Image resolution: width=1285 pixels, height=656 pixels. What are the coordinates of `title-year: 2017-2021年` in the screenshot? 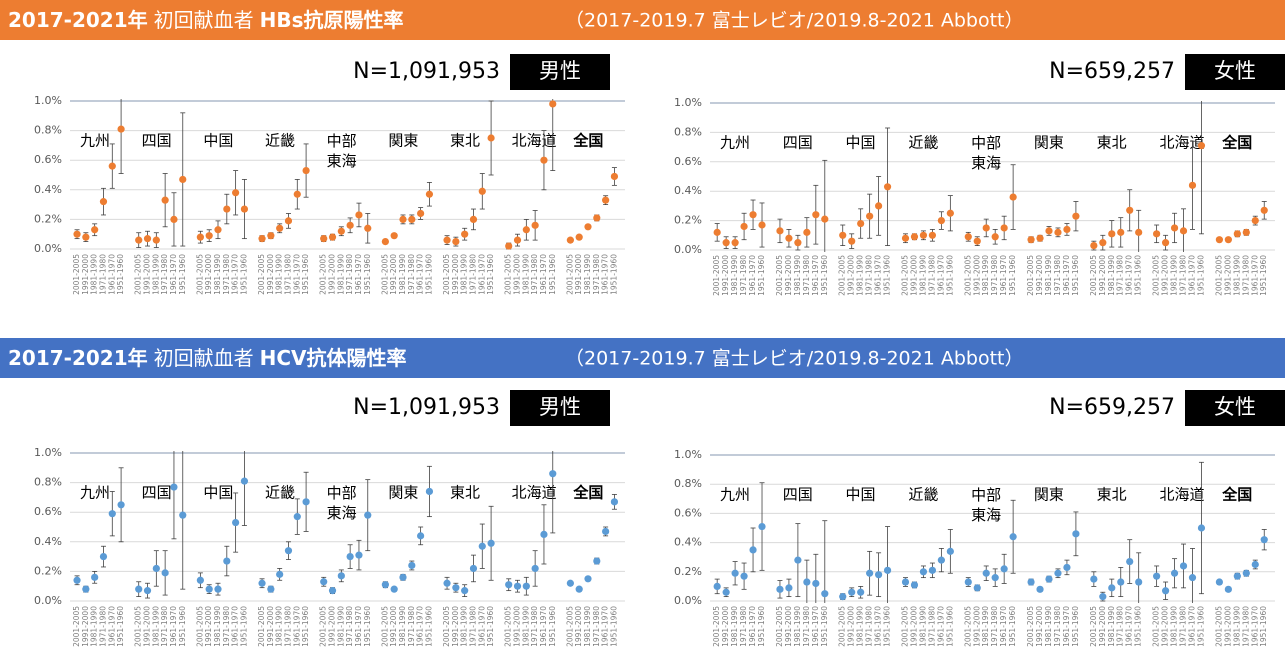 It's located at (78, 358).